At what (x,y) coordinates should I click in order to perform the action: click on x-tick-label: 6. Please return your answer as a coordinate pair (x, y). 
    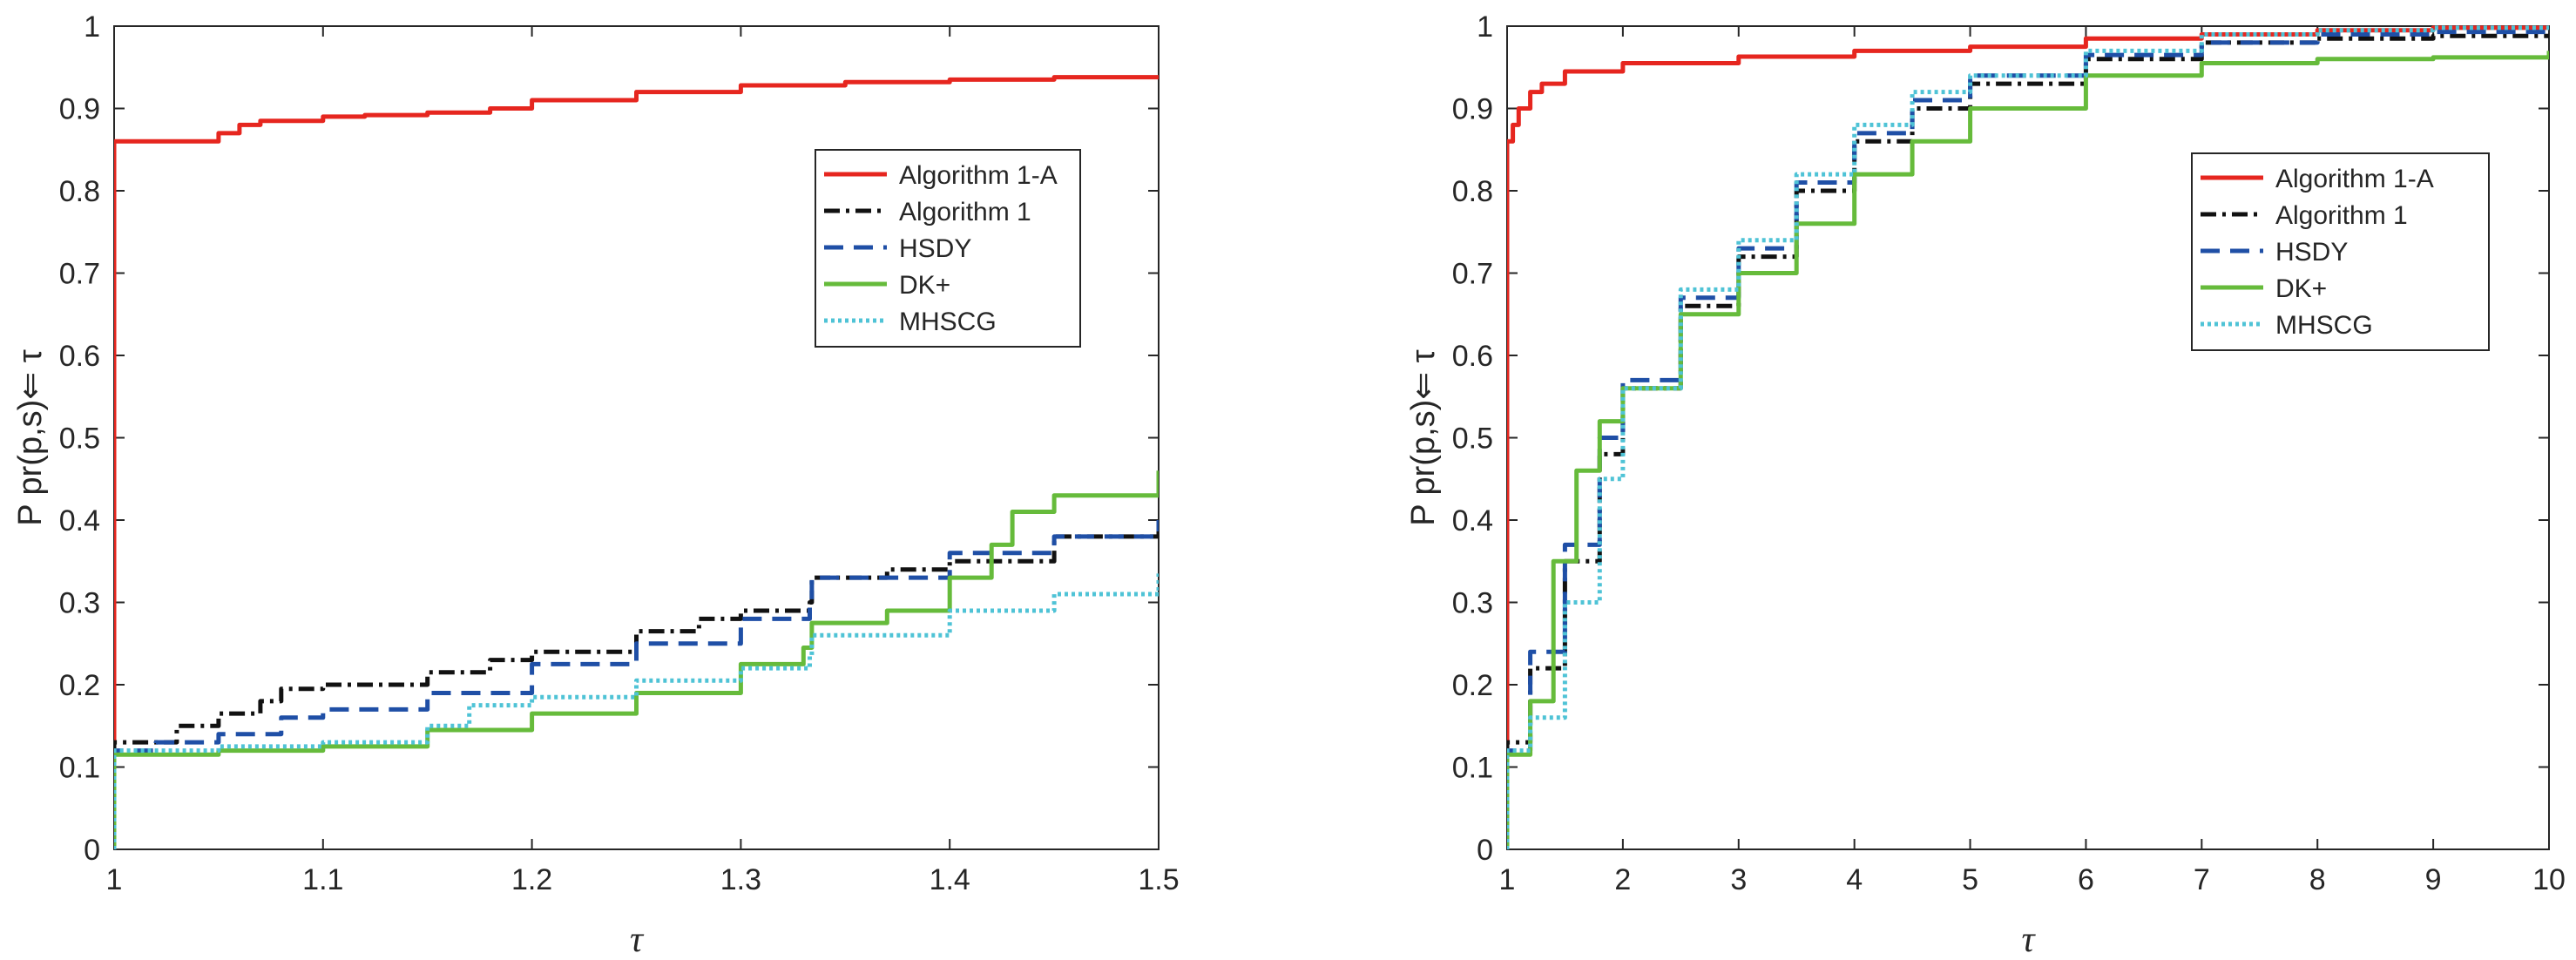
    Looking at the image, I should click on (2086, 879).